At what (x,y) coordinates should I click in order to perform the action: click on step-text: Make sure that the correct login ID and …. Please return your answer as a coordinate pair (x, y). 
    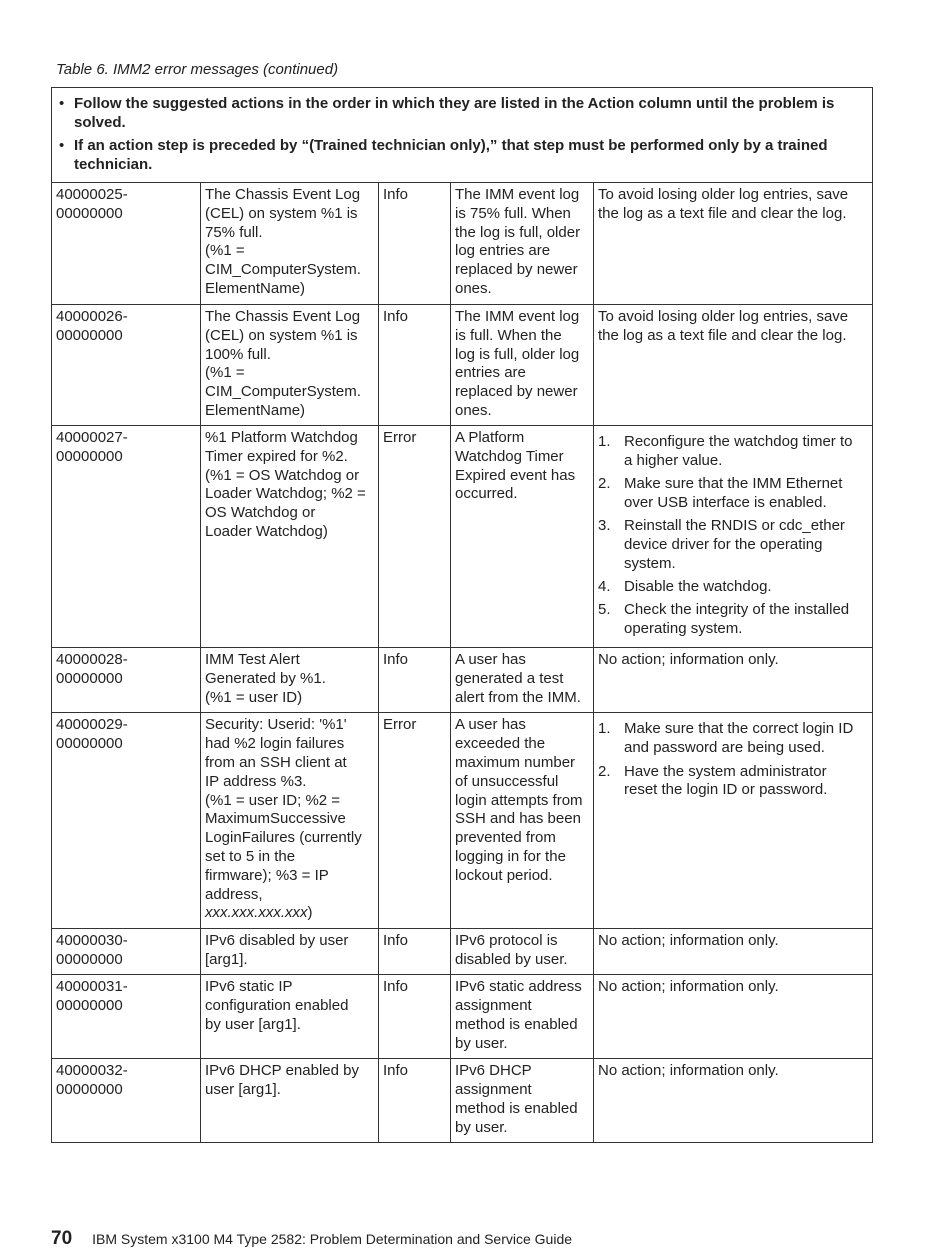
    Looking at the image, I should click on (739, 738).